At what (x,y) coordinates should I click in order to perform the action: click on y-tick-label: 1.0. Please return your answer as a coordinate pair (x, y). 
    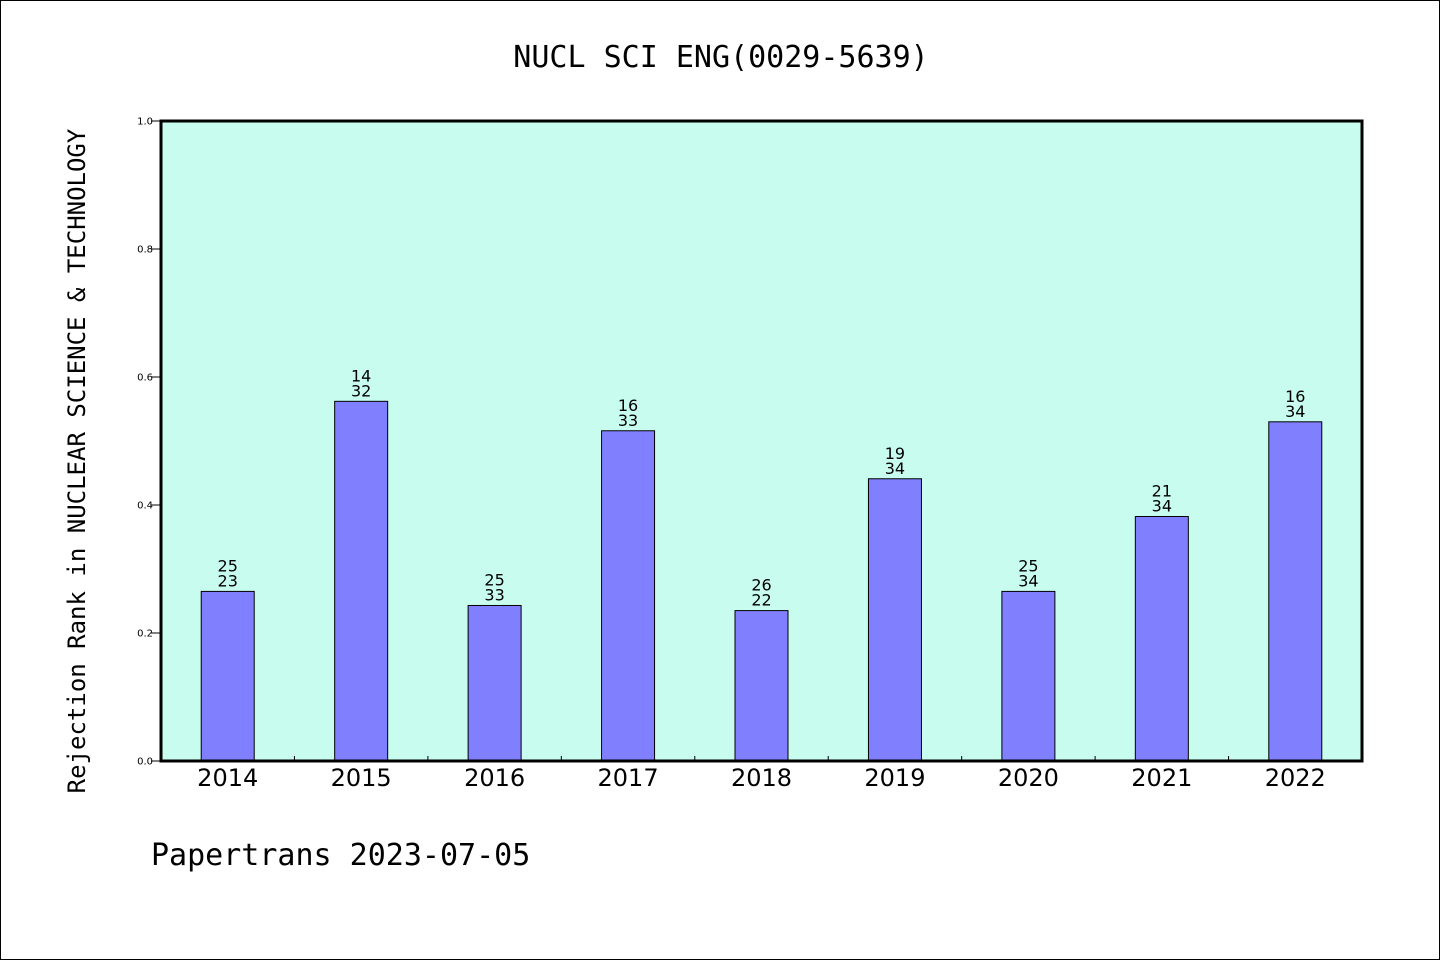
    Looking at the image, I should click on (145, 122).